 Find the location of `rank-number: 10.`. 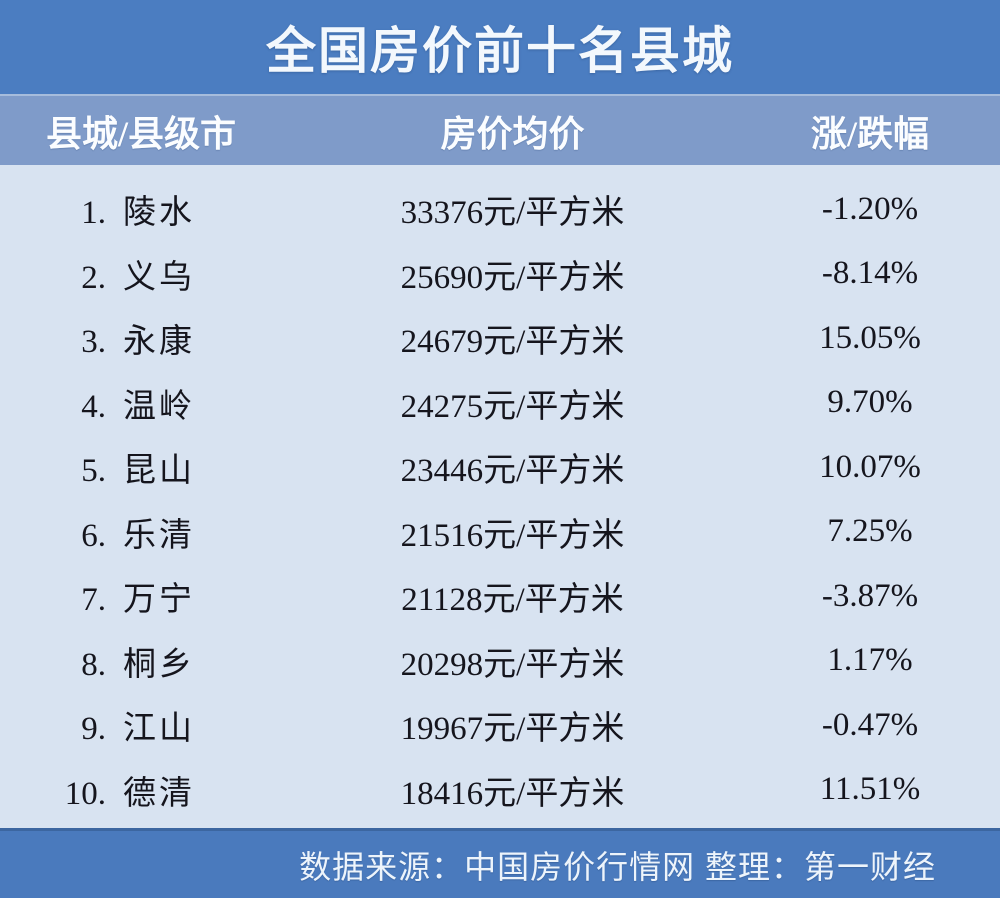

rank-number: 10. is located at coordinates (85, 793).